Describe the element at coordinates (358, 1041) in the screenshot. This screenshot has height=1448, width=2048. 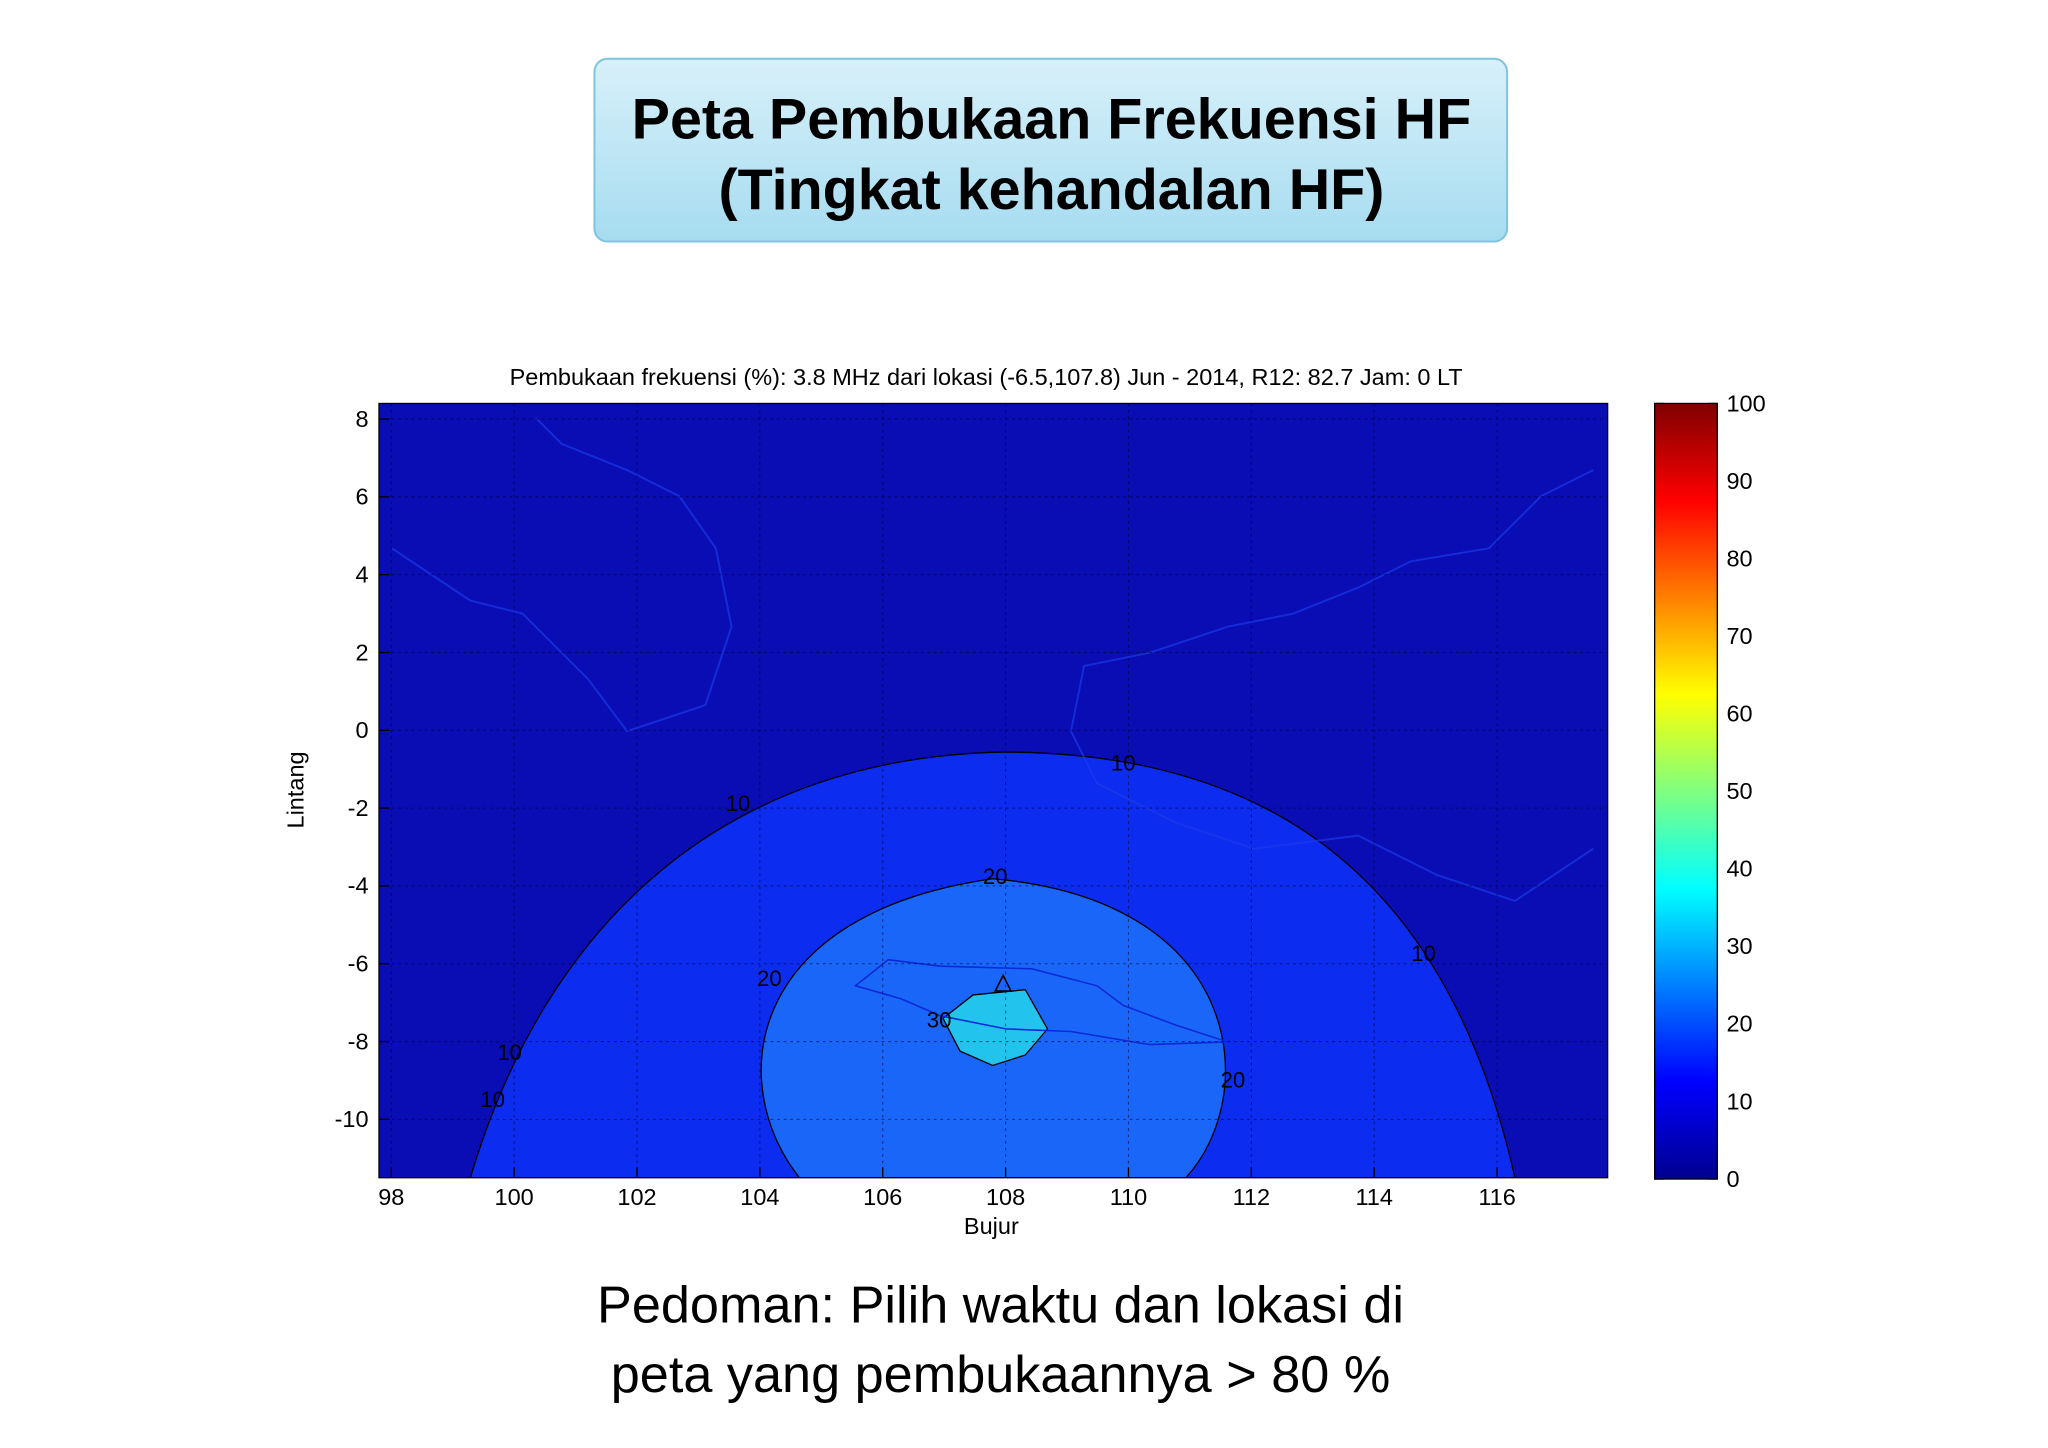
I see `y-tick-label: -8` at that location.